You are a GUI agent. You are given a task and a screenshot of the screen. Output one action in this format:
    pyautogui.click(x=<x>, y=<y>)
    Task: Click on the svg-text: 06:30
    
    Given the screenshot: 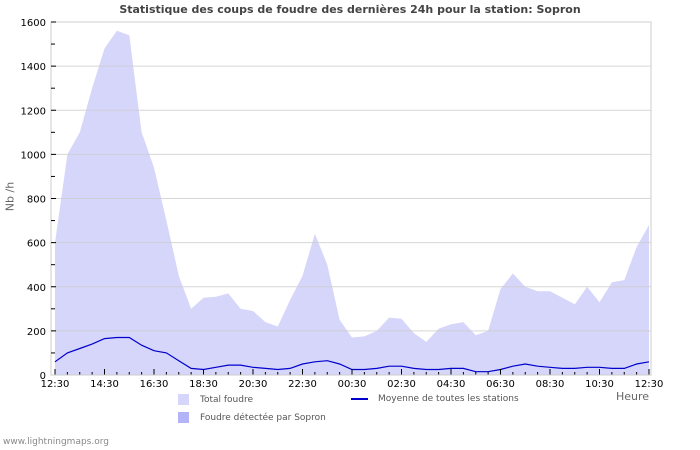 What is the action you would take?
    pyautogui.click(x=500, y=384)
    